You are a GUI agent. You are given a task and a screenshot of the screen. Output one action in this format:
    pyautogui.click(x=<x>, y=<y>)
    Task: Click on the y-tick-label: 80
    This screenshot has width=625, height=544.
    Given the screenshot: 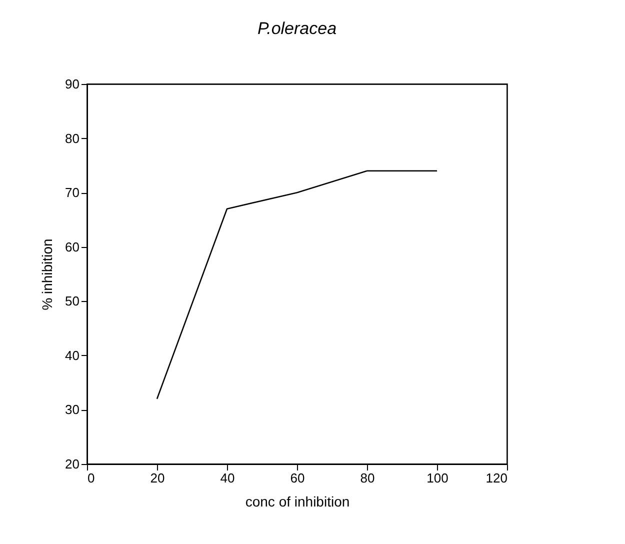 What is the action you would take?
    pyautogui.click(x=72, y=138)
    